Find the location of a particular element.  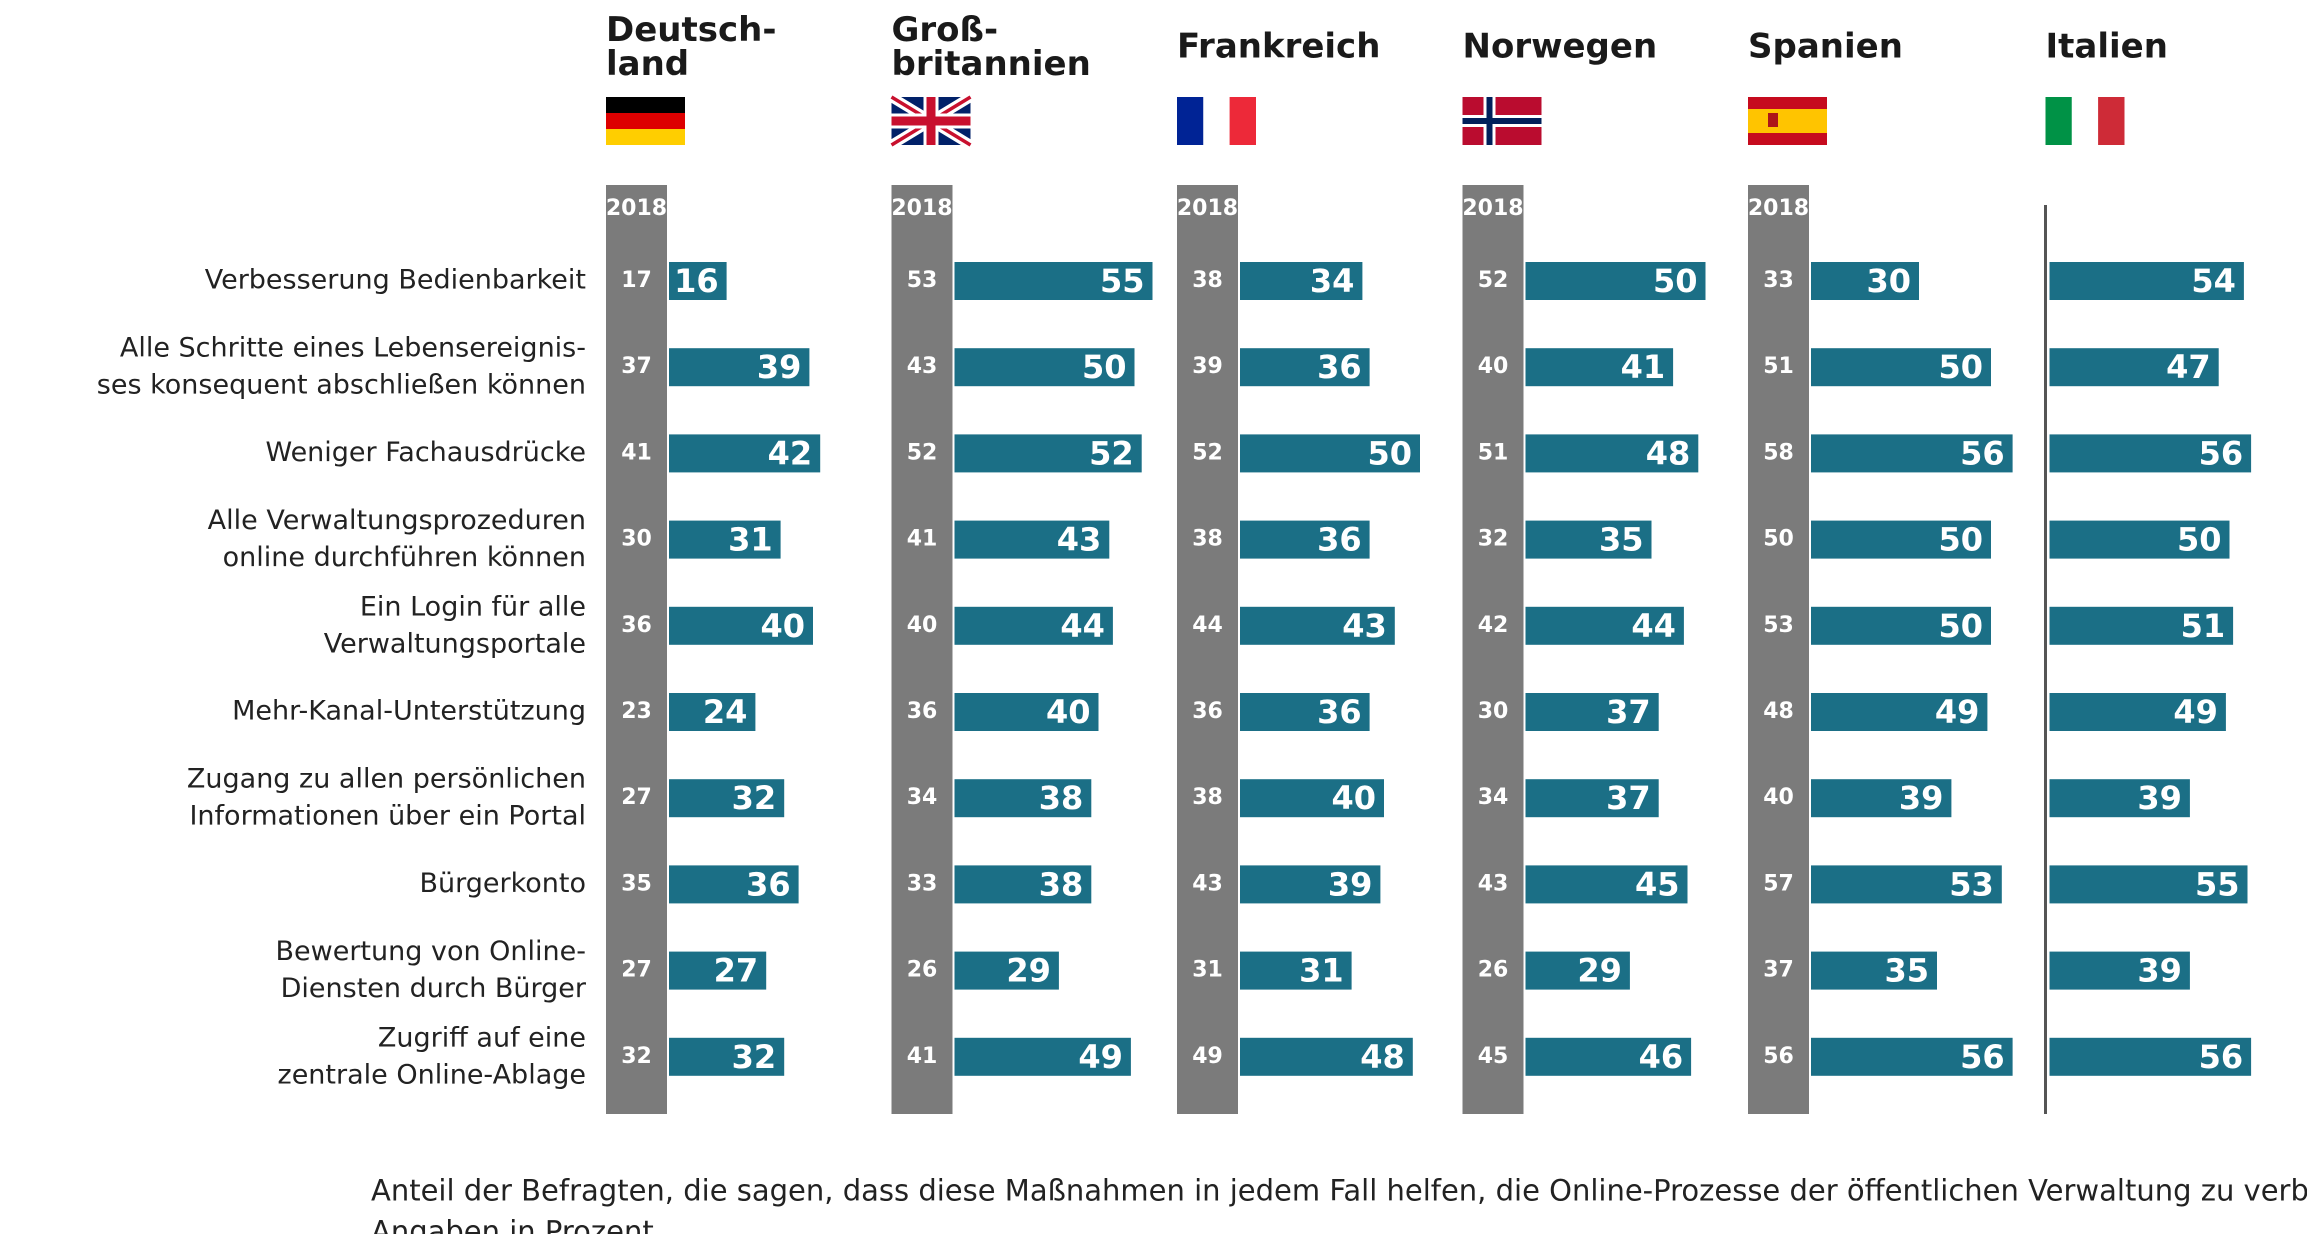

value-label: 52 is located at coordinates (1111, 453).